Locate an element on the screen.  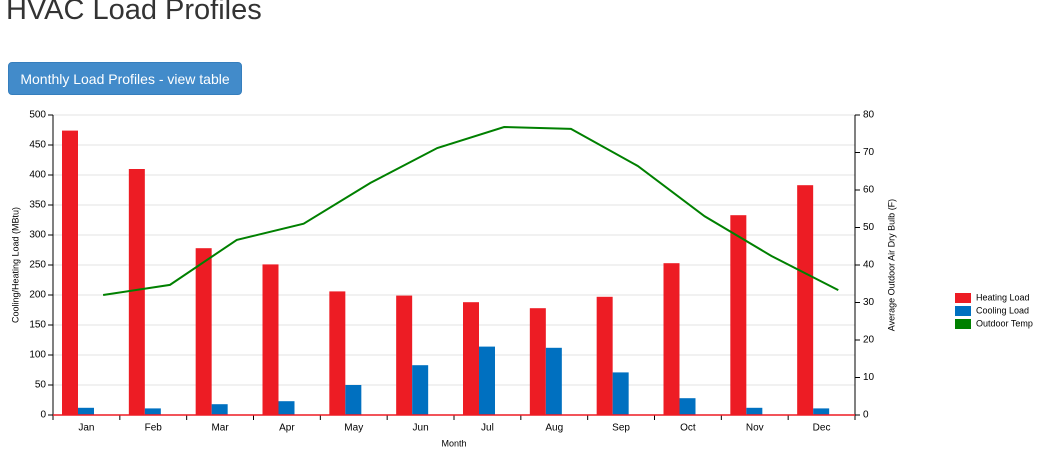
y2-tick-label: 20 is located at coordinates (869, 340).